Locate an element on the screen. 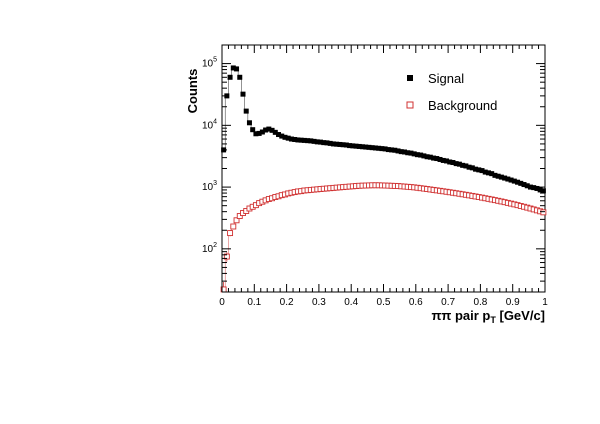 This screenshot has height=424, width=600. x-tick-label: 0.8 is located at coordinates (480, 302).